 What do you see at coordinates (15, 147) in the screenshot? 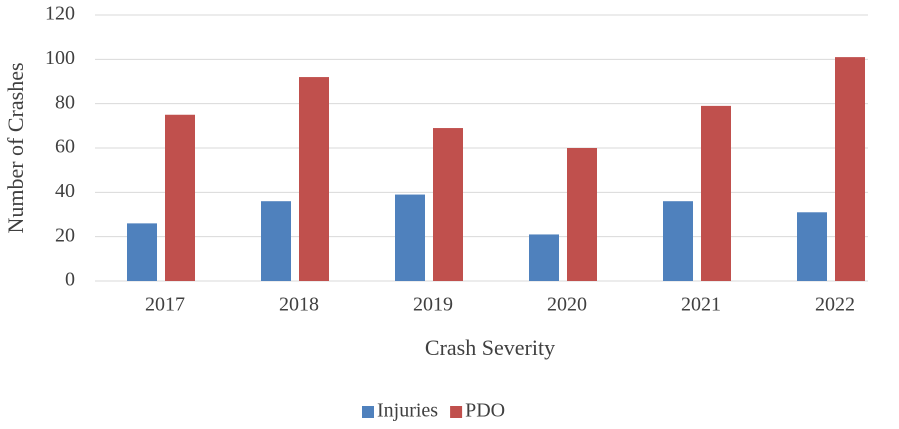
I see `y-axis-title: Number of Crashes` at bounding box center [15, 147].